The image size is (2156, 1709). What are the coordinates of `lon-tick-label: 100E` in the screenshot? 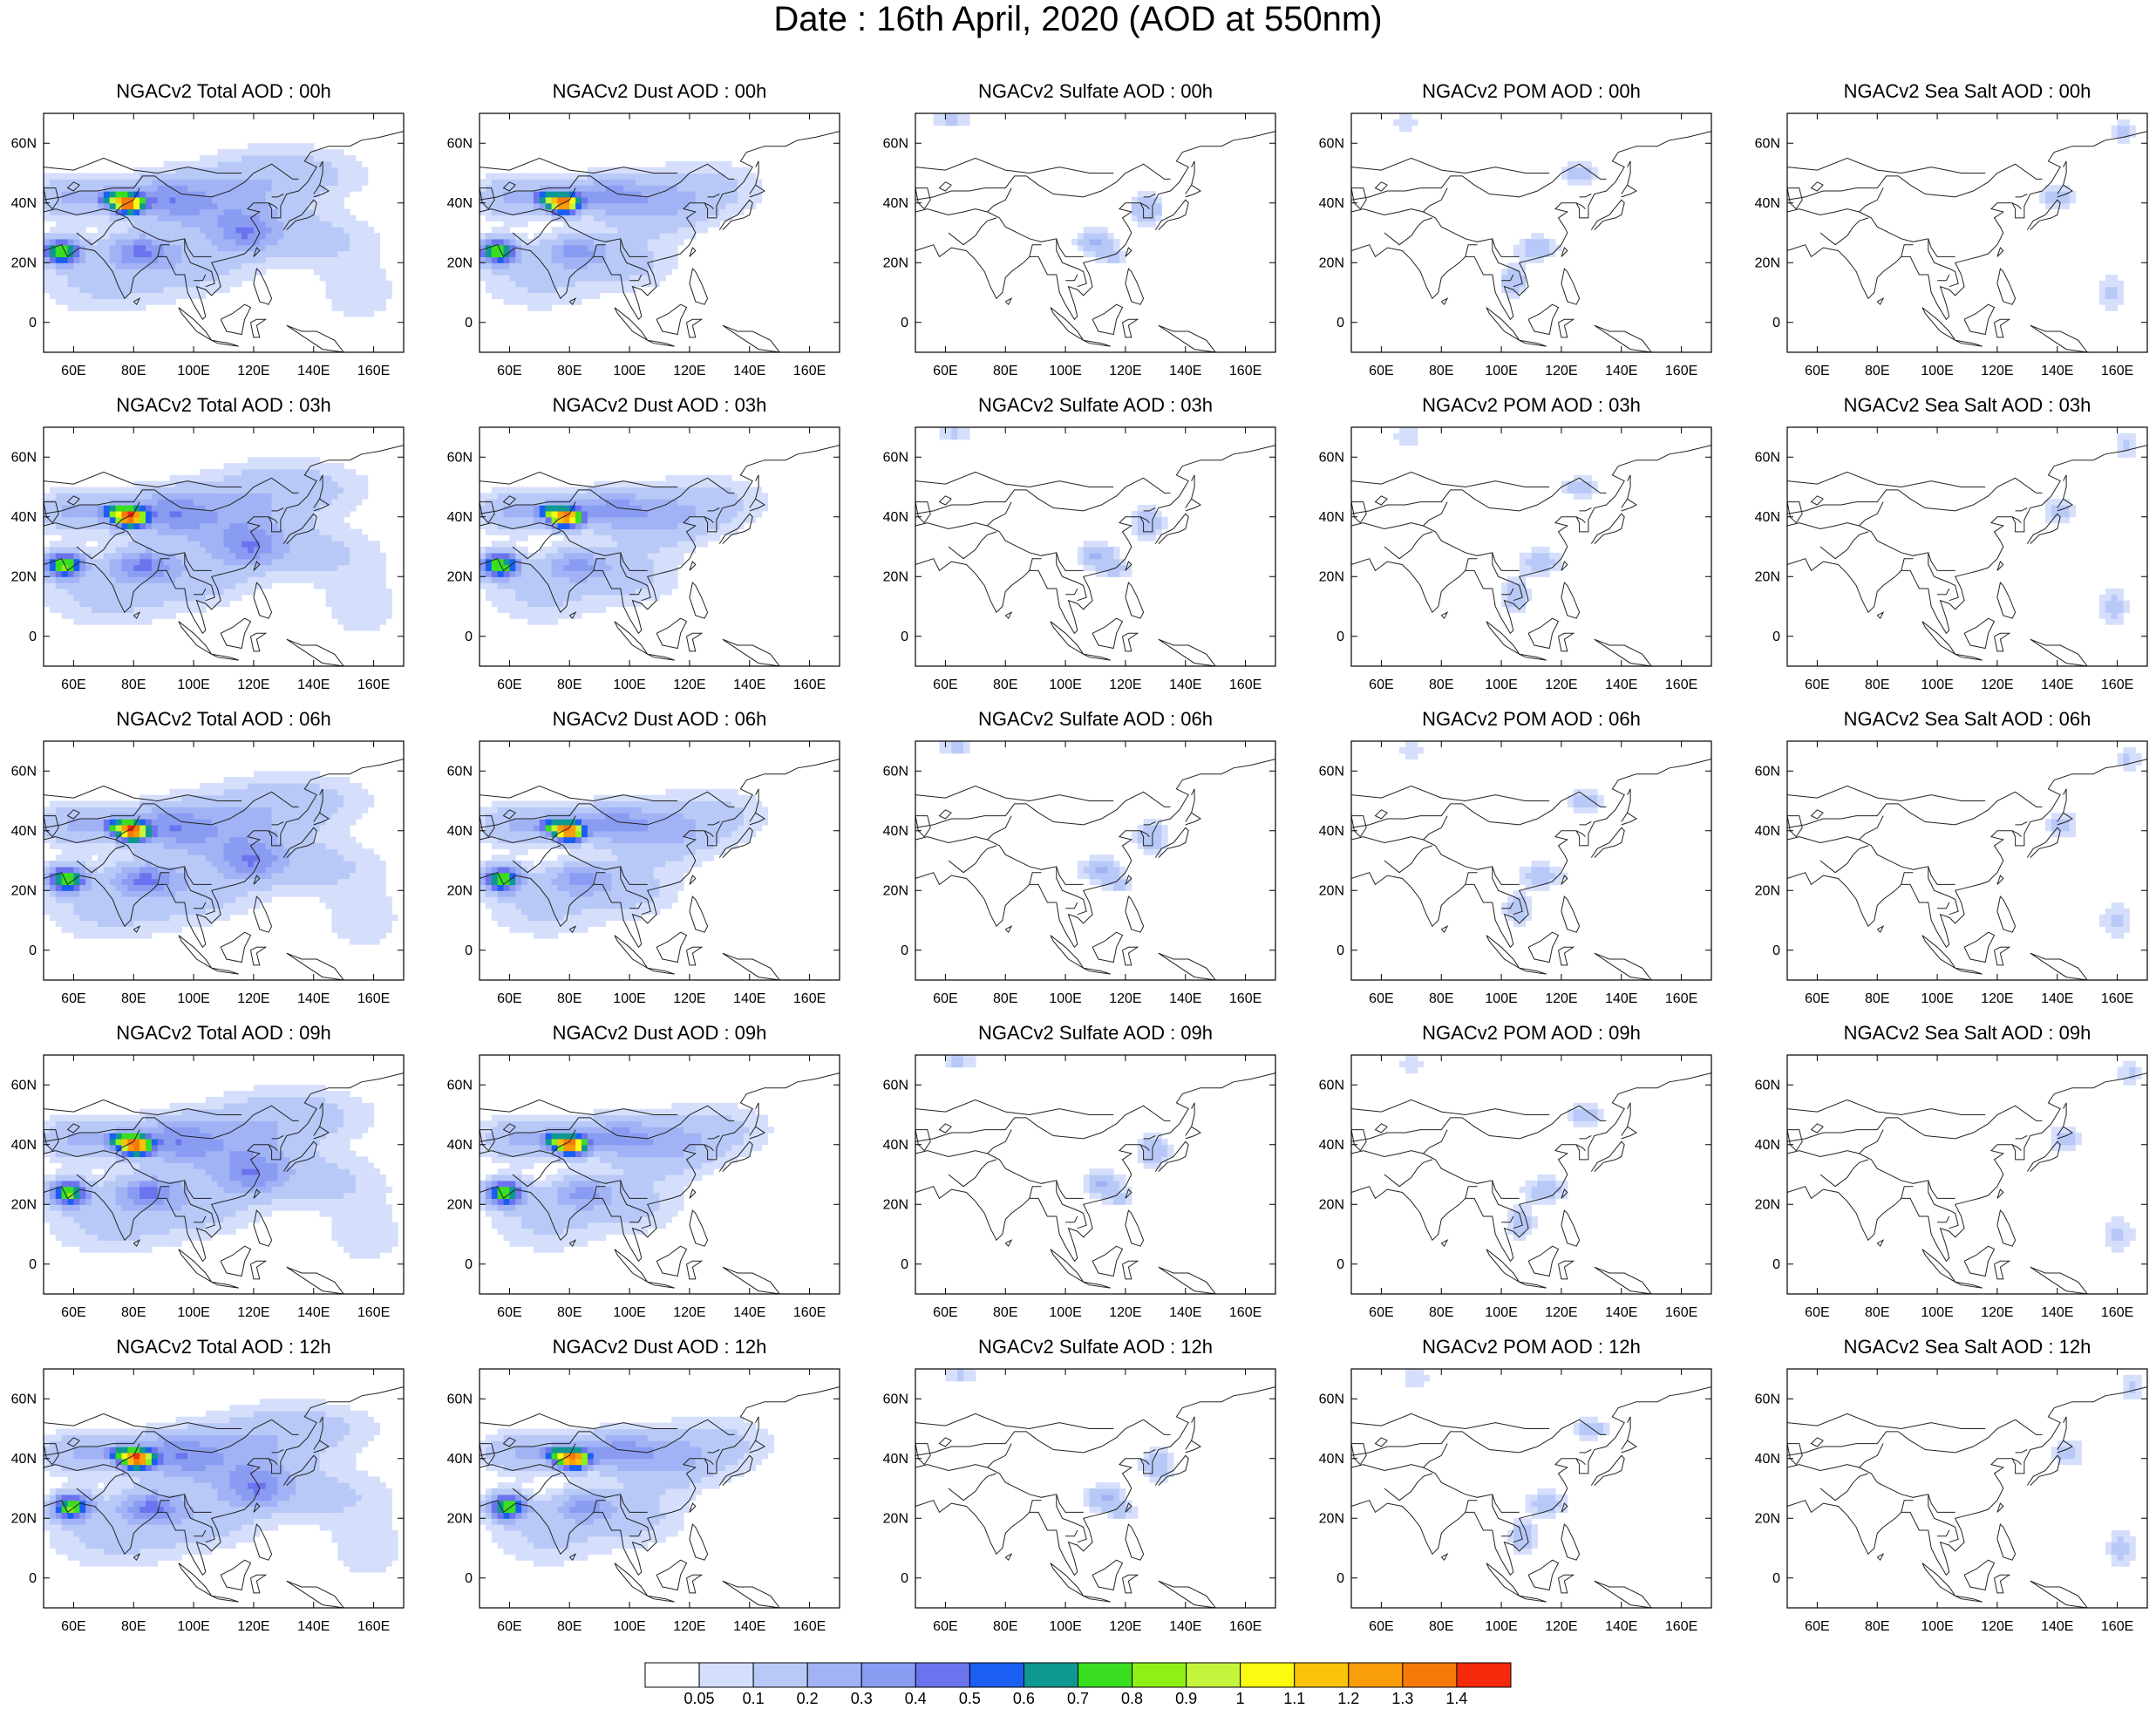 It's located at (193, 371).